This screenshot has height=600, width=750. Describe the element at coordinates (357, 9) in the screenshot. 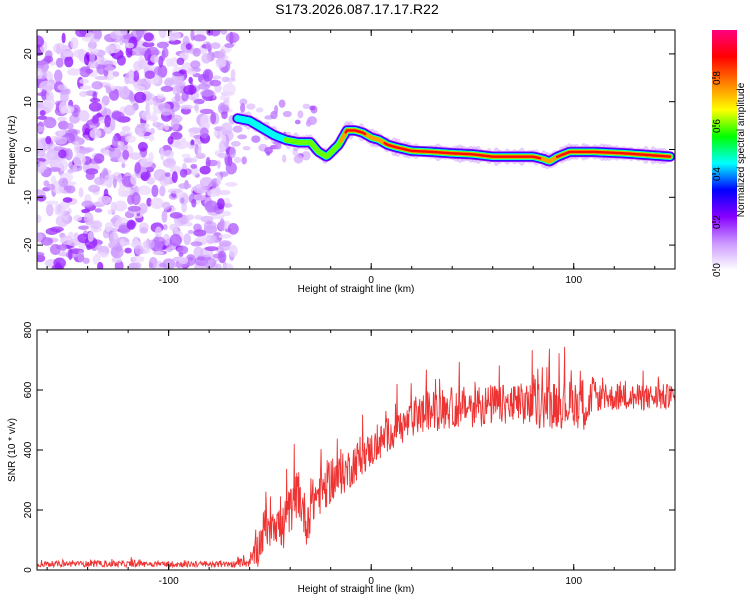

I see `figure-title: S173.2026.087.17.17.R22` at that location.